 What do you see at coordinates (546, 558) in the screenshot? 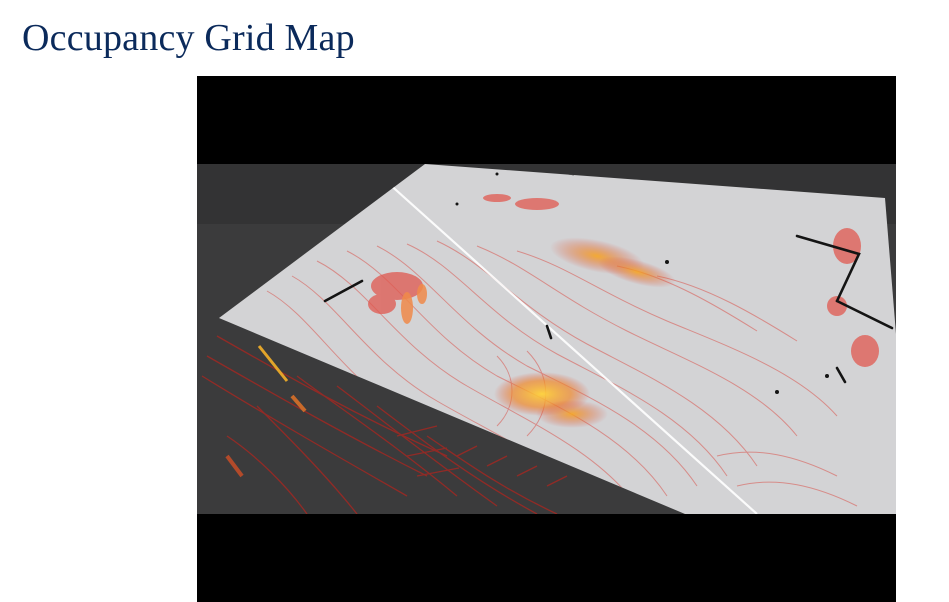
I see `letterbox-bottom` at bounding box center [546, 558].